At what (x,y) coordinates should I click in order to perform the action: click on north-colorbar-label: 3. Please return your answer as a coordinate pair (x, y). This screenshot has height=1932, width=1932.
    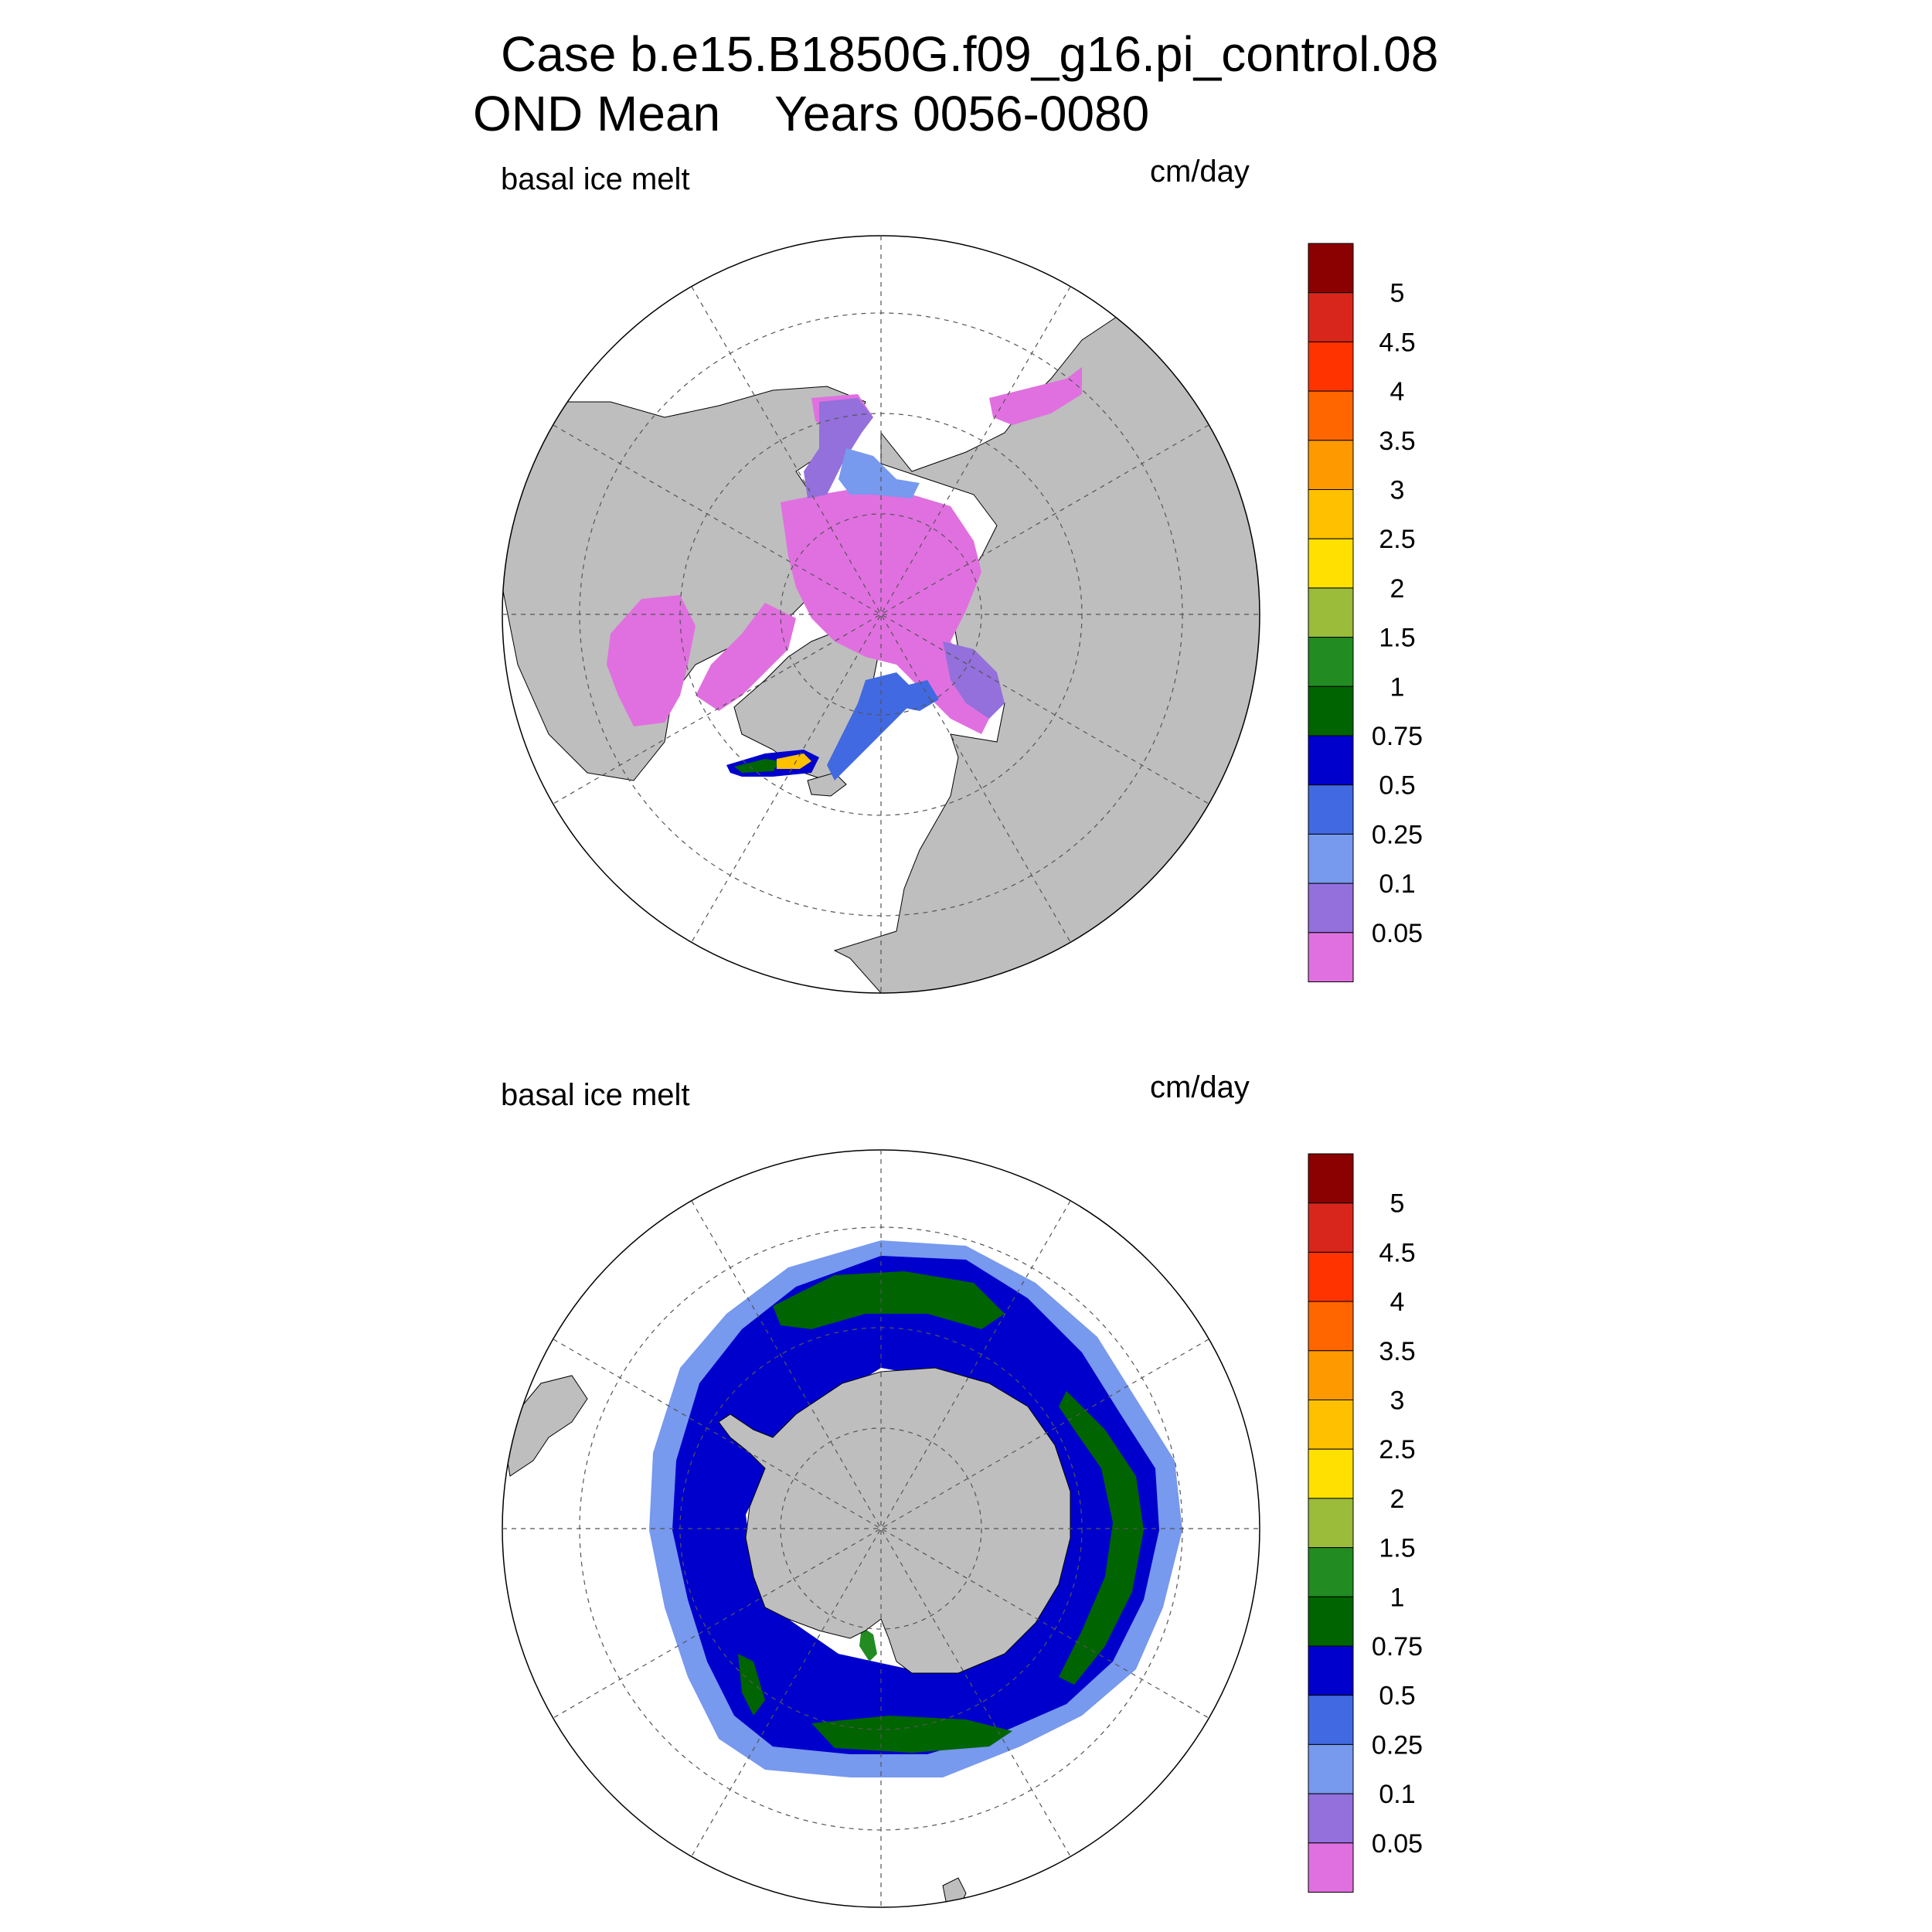
    Looking at the image, I should click on (1397, 491).